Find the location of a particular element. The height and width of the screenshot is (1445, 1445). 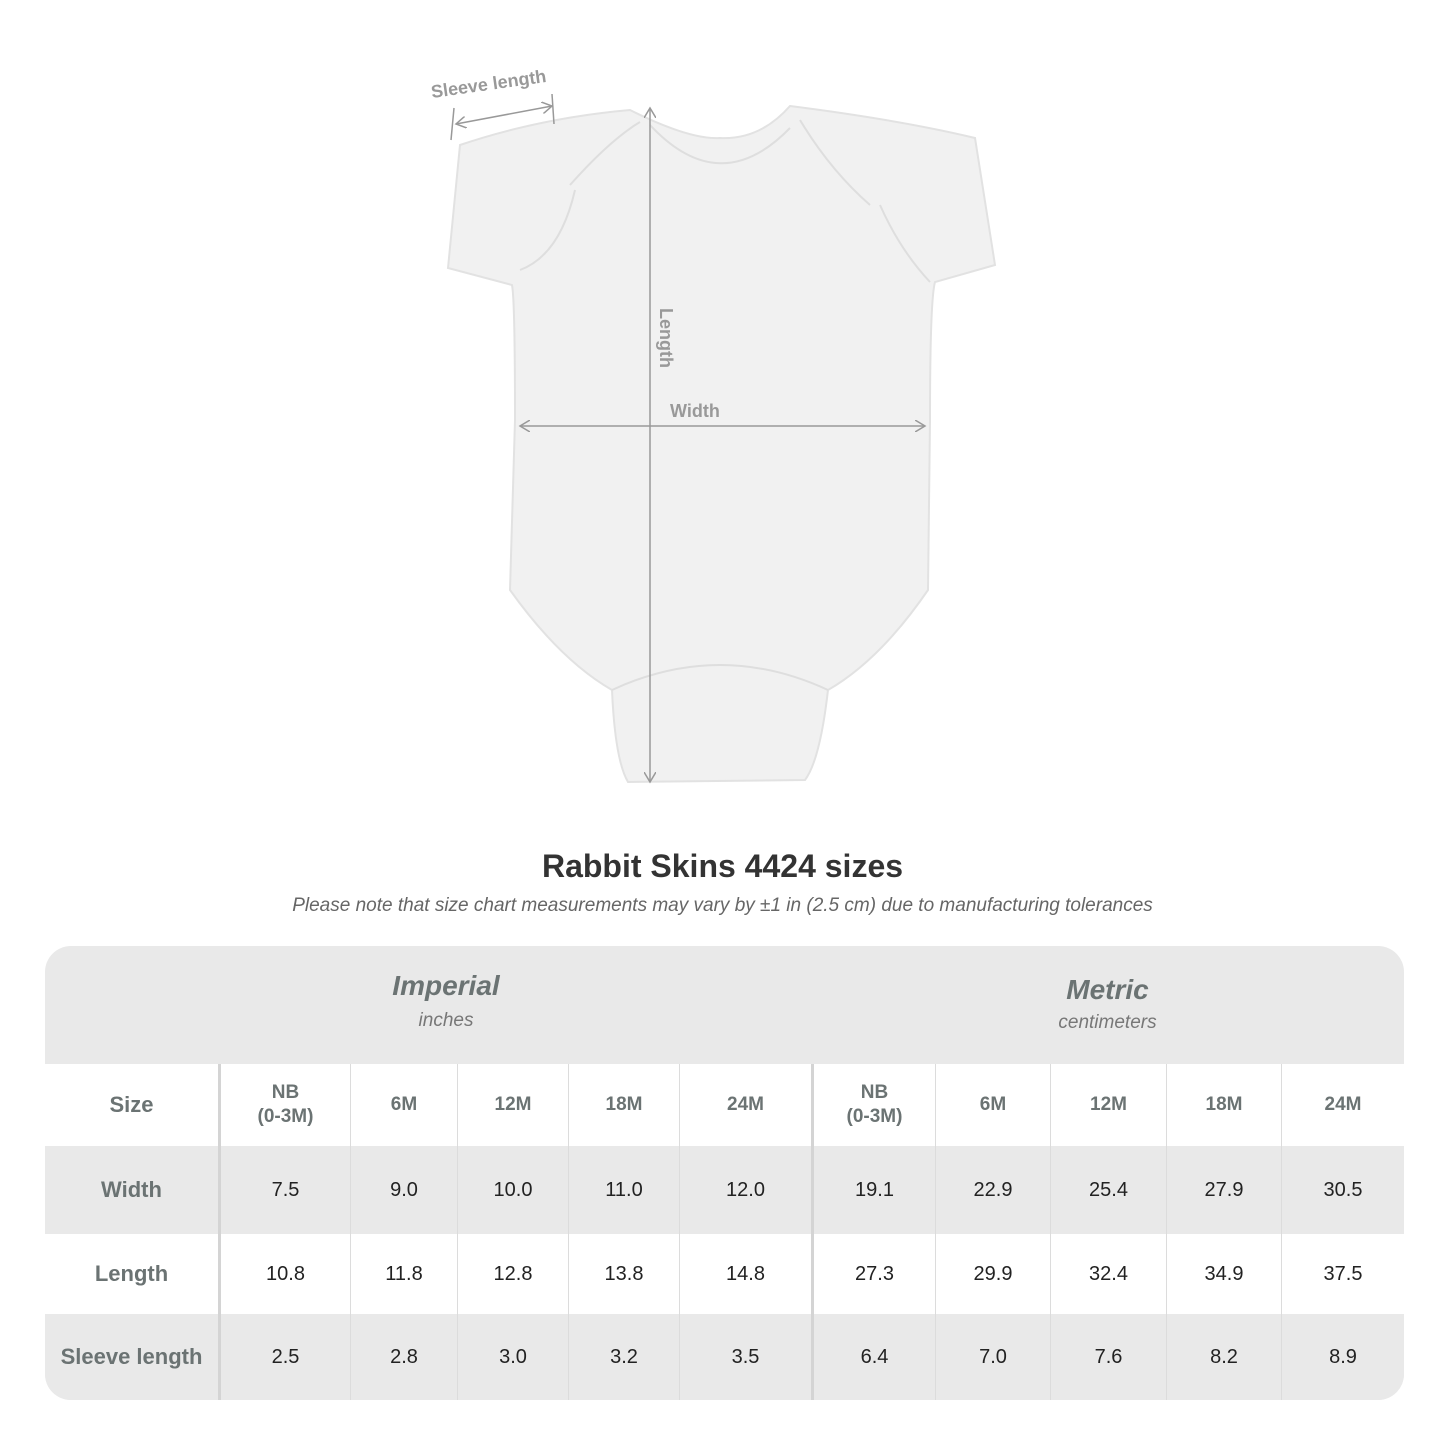

measurement-cell: 10.8 is located at coordinates (284, 1274).